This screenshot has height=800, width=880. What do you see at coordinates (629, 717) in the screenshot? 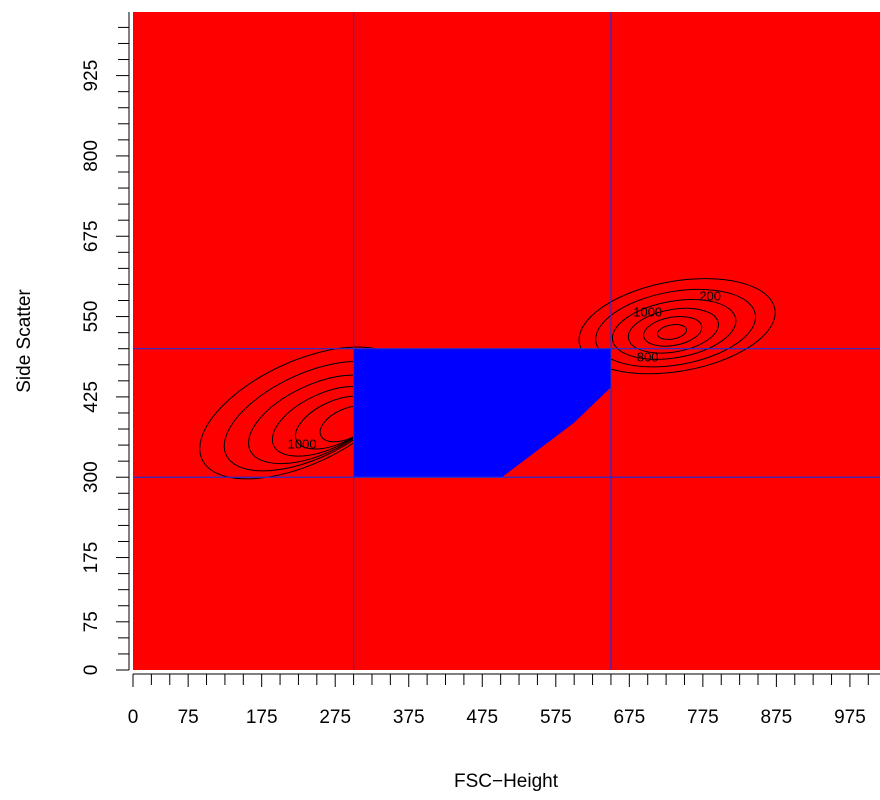
I see `x-tick-label: 675` at bounding box center [629, 717].